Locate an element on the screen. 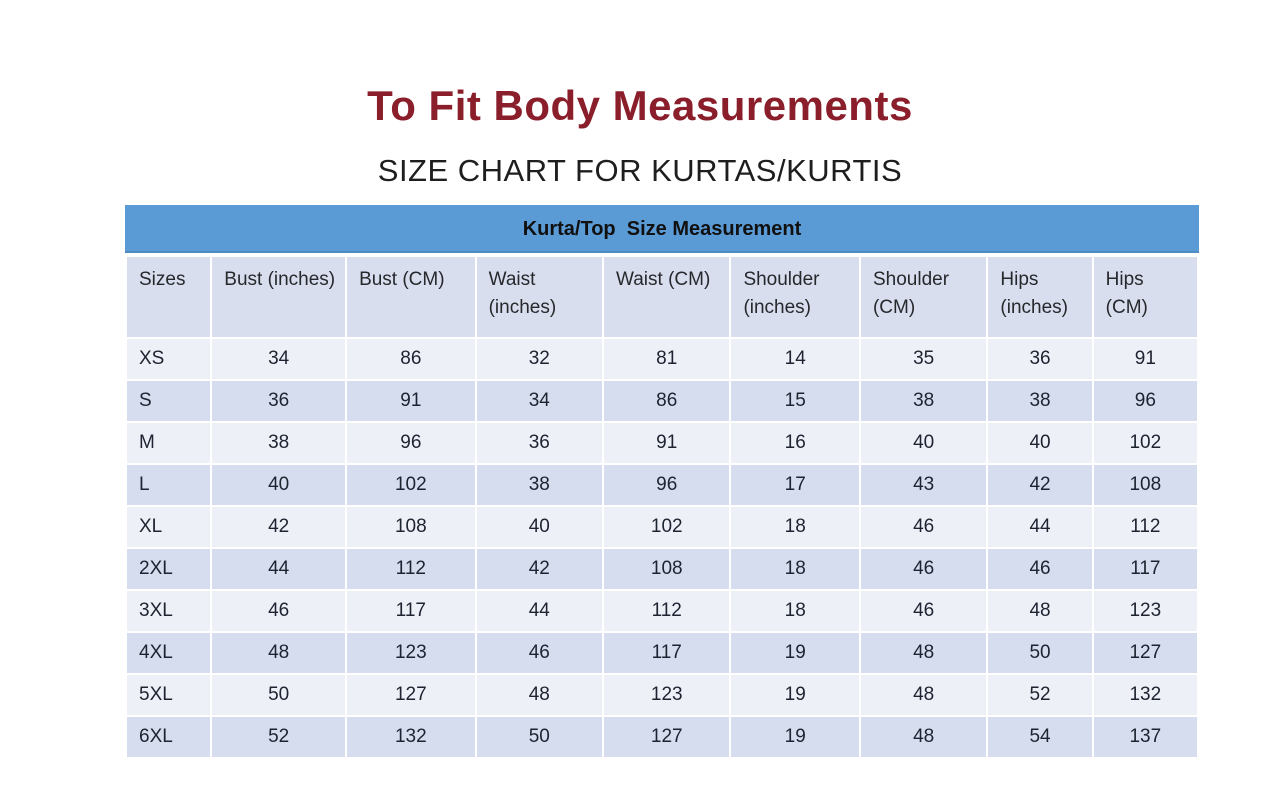 The height and width of the screenshot is (785, 1280). size-label-cell: 3XL is located at coordinates (169, 611).